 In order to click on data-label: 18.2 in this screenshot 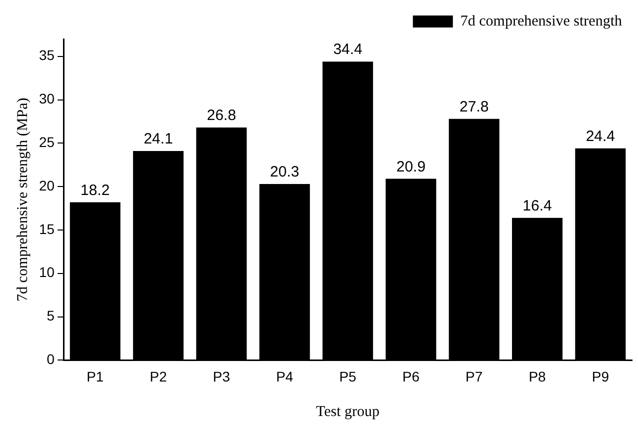, I will do `click(95, 190)`.